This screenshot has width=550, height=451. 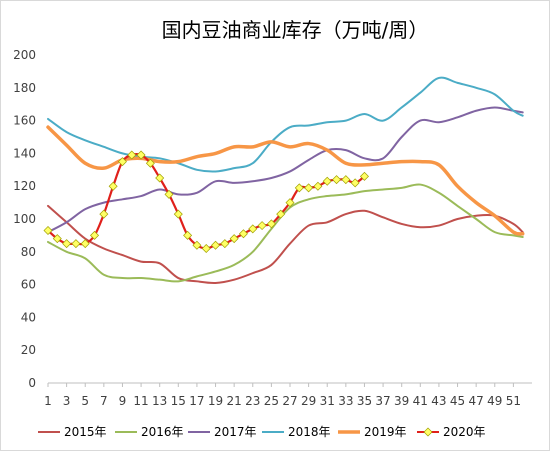 I want to click on legend-label: 2017年, so click(x=235, y=432).